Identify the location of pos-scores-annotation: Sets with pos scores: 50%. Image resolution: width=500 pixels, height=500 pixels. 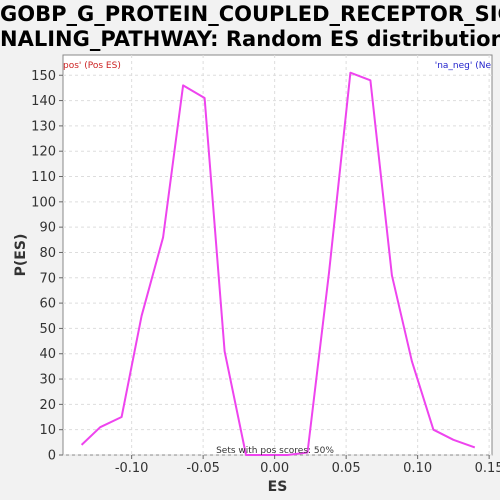
(275, 451).